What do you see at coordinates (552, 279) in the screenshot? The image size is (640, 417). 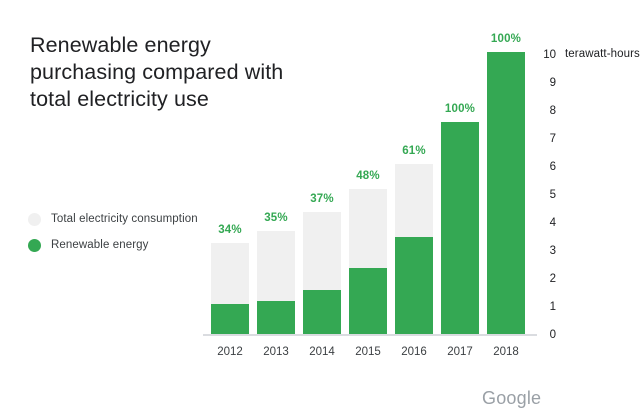 I see `y-axis-tick-2: 2` at bounding box center [552, 279].